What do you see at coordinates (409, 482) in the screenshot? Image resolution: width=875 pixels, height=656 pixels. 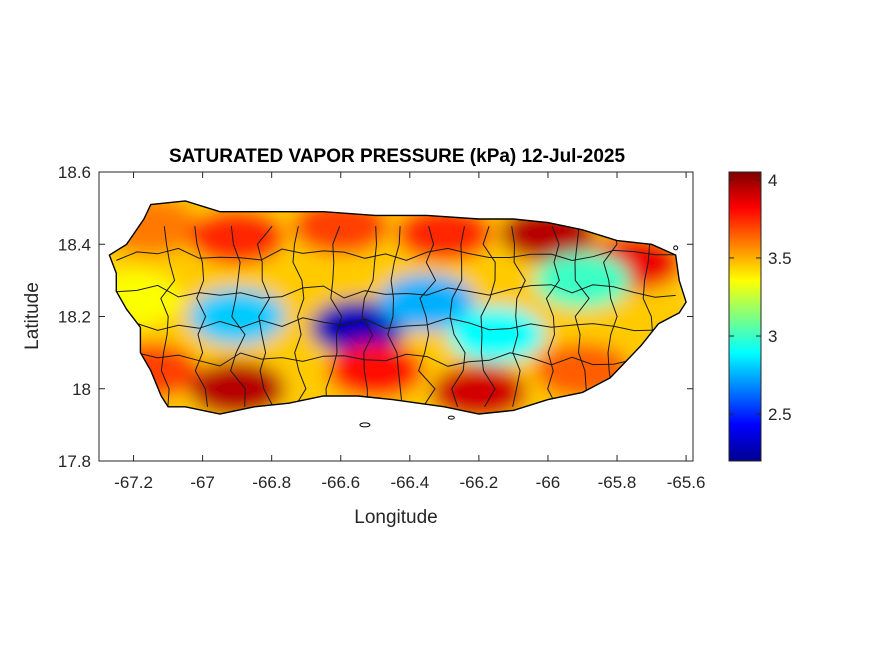 I see `x-tick-label: -66.4` at bounding box center [409, 482].